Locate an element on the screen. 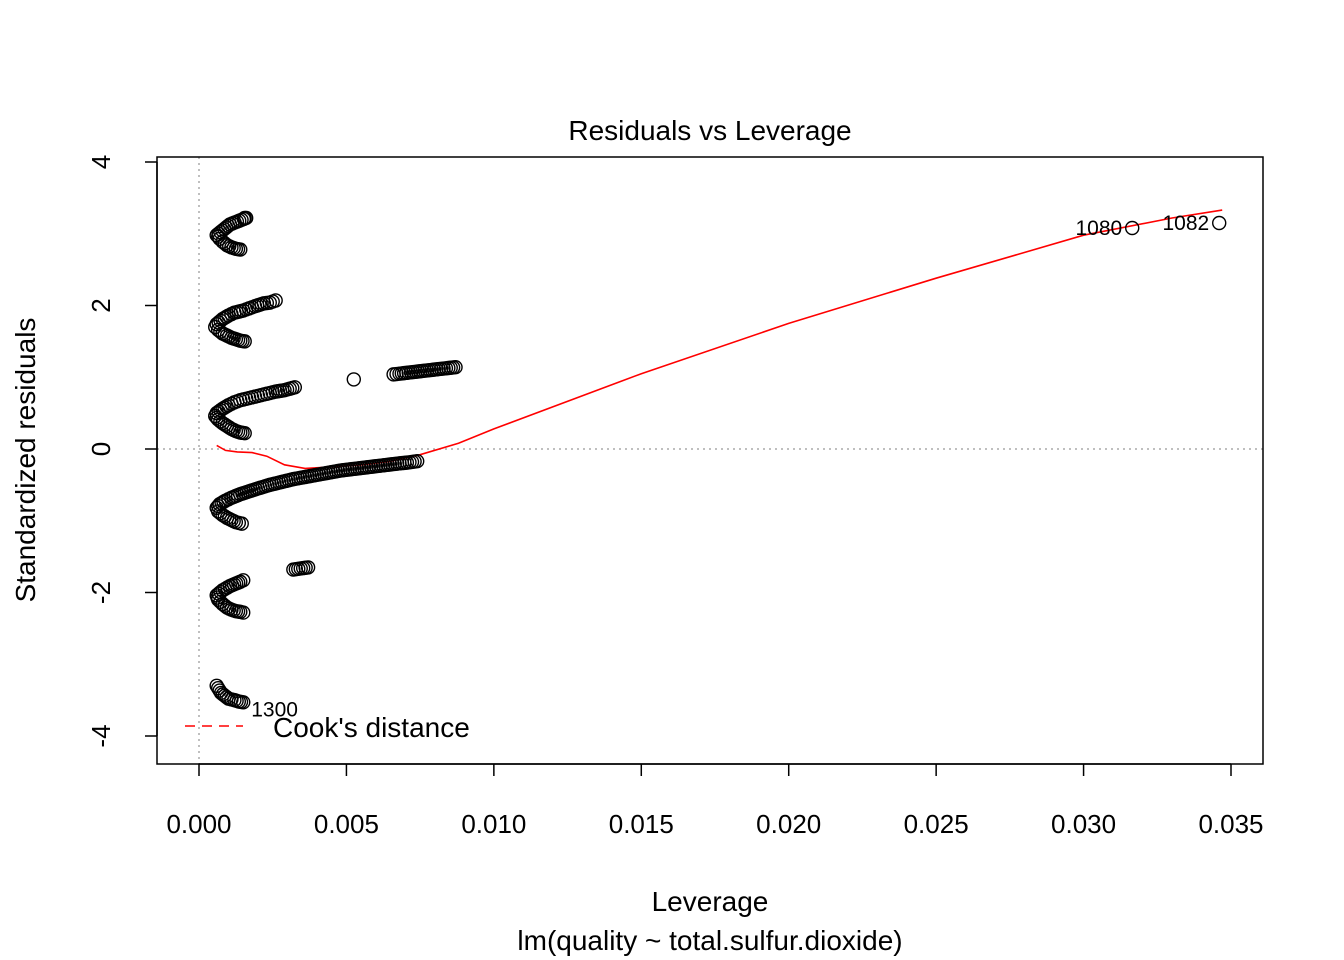 The width and height of the screenshot is (1344, 960). x-tick-label: 0.010 is located at coordinates (493, 824).